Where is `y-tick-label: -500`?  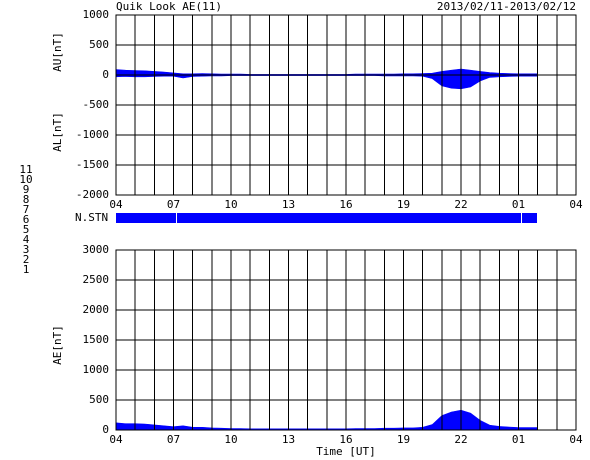
y-tick-label: -500 is located at coordinates (96, 104).